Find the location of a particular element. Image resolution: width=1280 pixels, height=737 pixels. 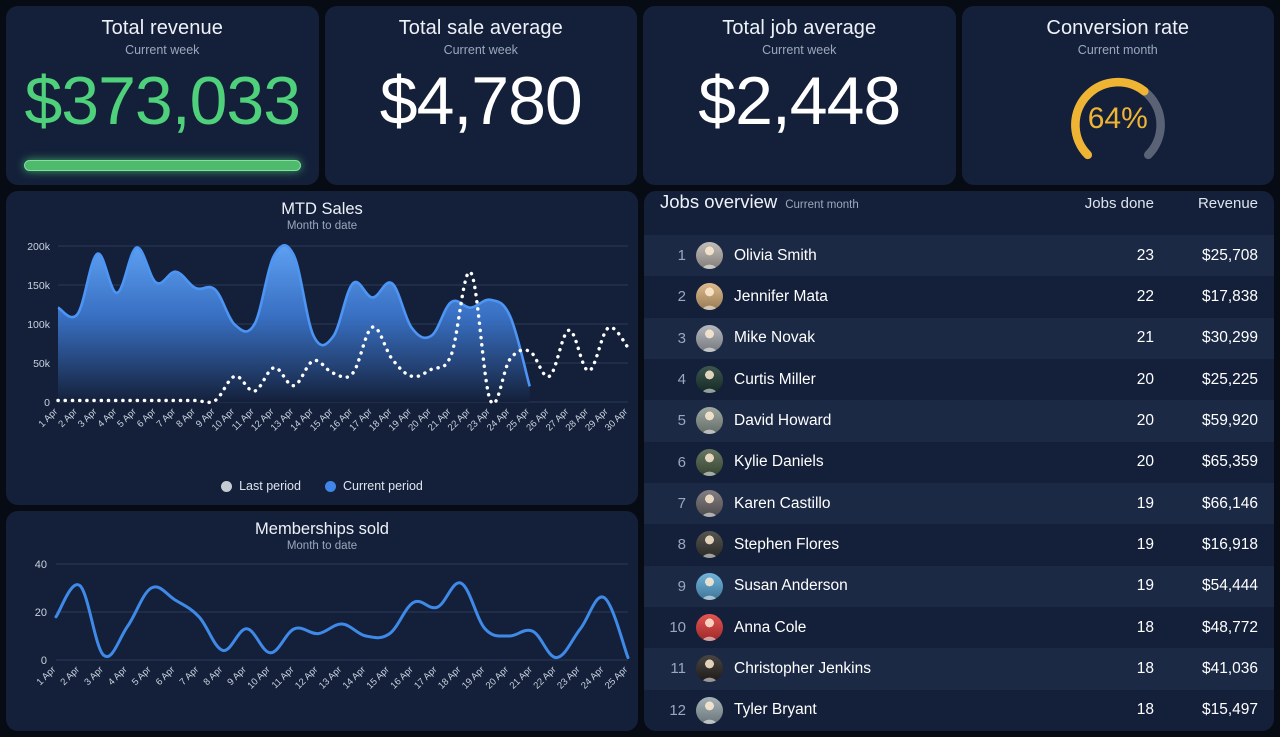

row-revenue: $15,497 is located at coordinates (1229, 710).